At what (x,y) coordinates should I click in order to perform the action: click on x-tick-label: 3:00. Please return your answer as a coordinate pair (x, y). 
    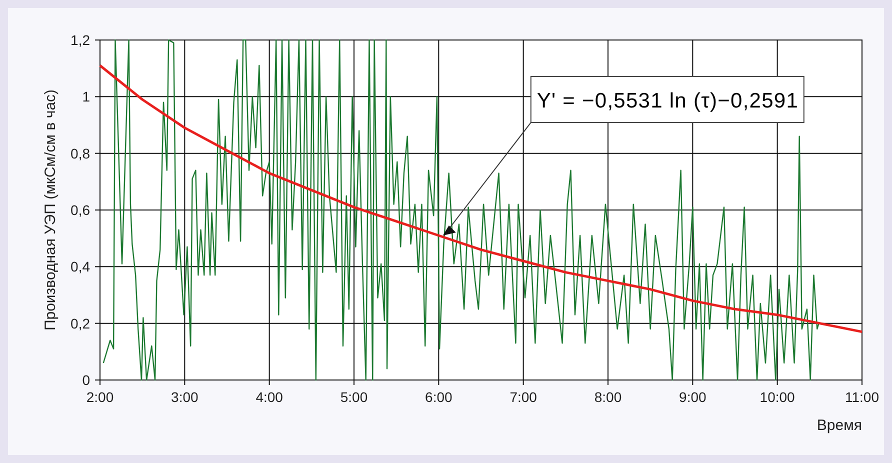
    Looking at the image, I should click on (185, 397).